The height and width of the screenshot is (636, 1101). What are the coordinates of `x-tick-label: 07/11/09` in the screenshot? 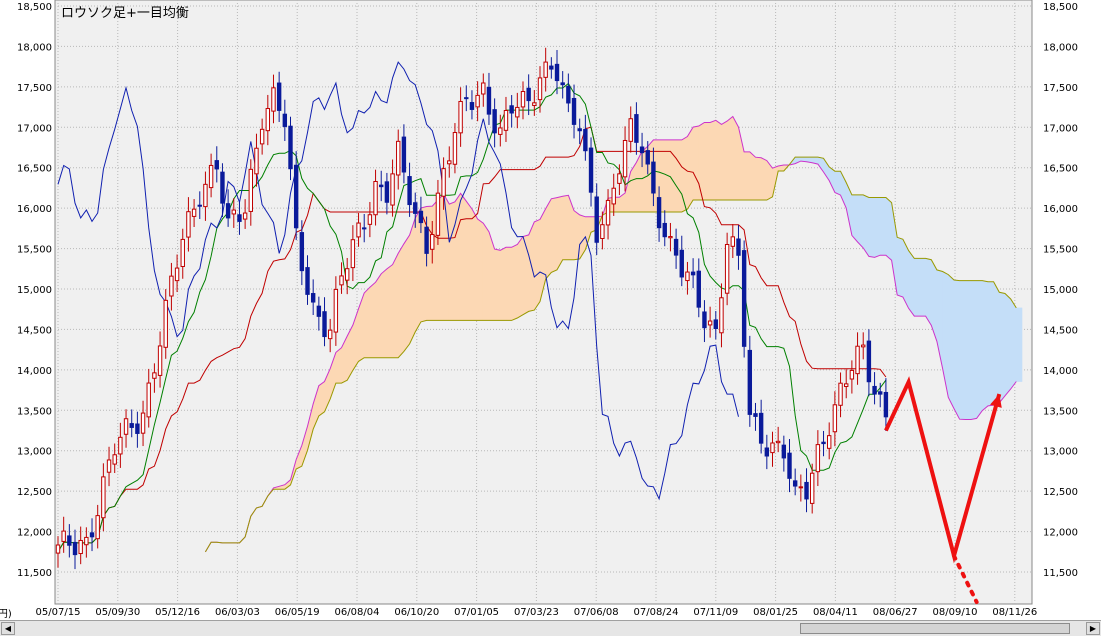 It's located at (715, 612).